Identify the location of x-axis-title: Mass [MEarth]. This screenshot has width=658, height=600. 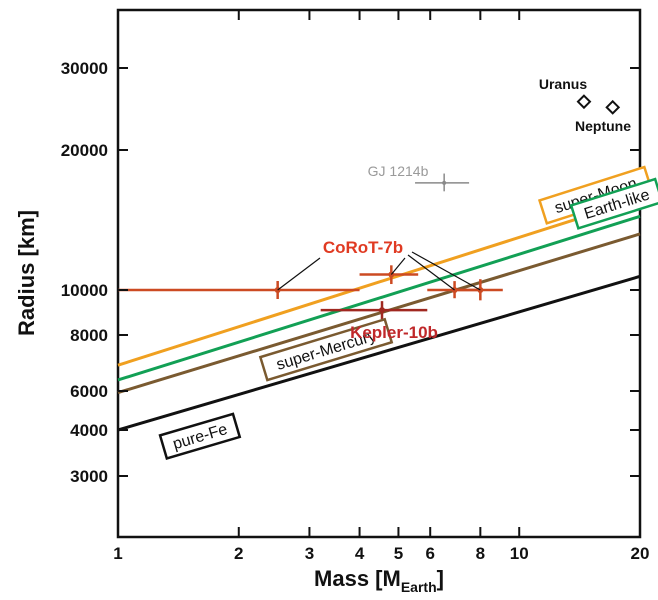
(379, 580).